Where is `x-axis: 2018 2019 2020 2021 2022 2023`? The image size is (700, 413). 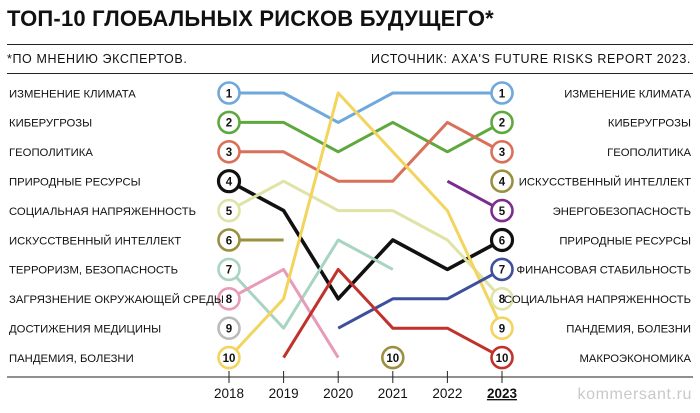 x-axis: 2018 2019 2020 2021 2022 2023 is located at coordinates (366, 386).